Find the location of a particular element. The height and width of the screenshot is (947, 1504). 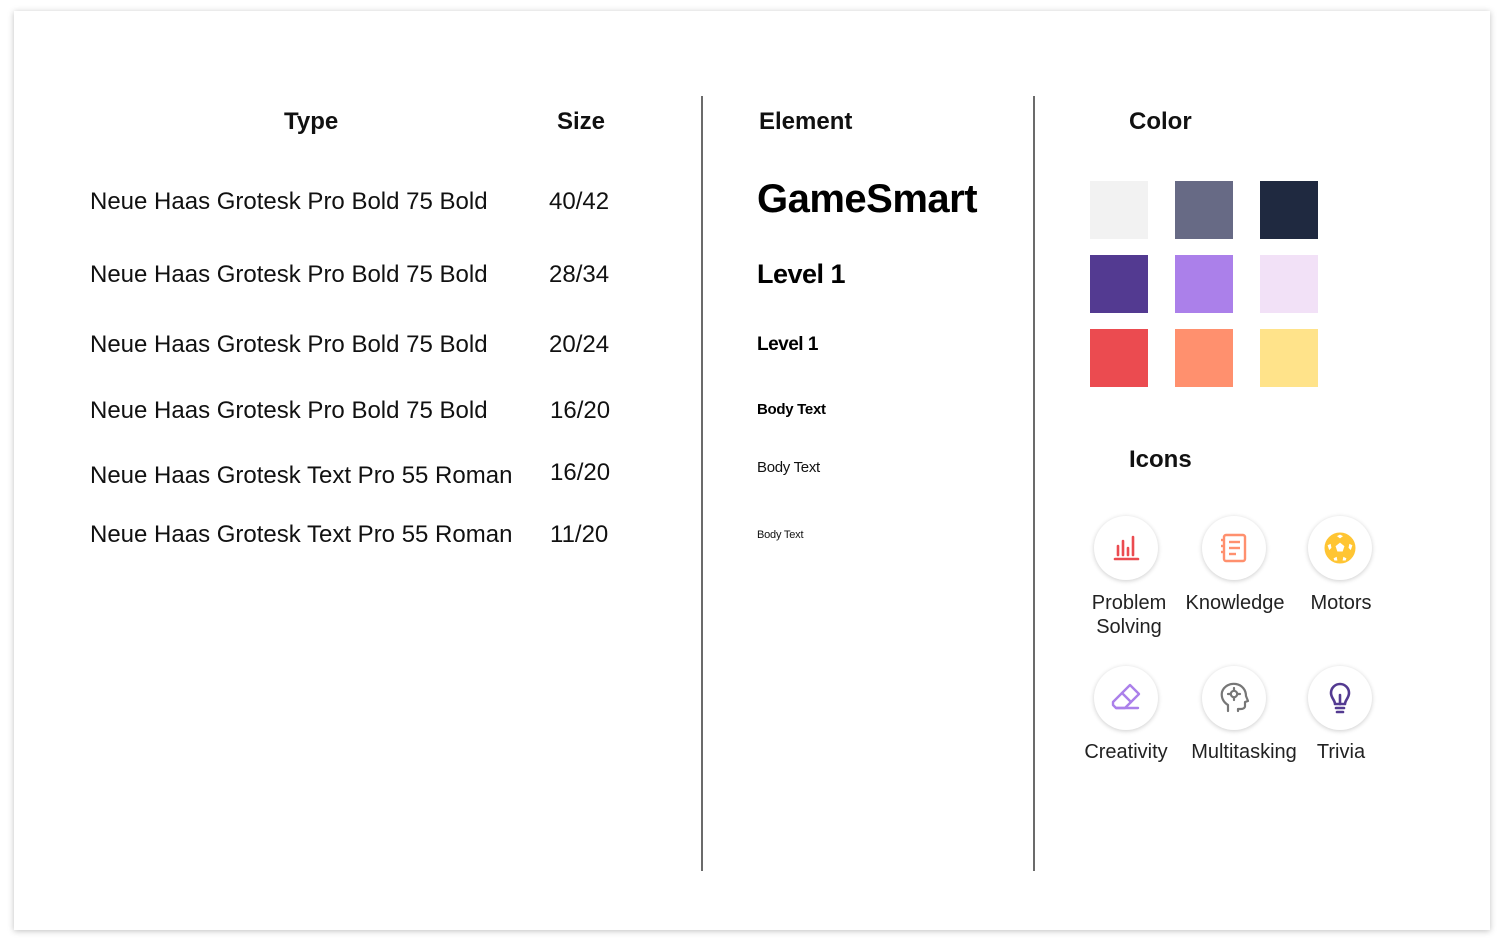

notebook-icon is located at coordinates (1234, 548).